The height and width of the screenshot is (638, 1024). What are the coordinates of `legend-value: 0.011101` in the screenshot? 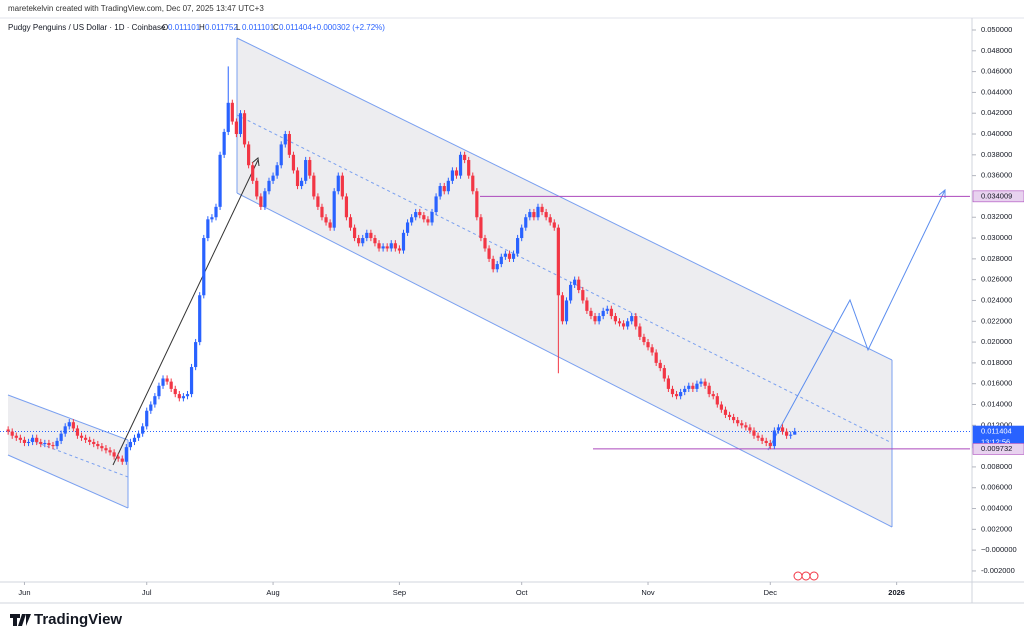 It's located at (184, 27).